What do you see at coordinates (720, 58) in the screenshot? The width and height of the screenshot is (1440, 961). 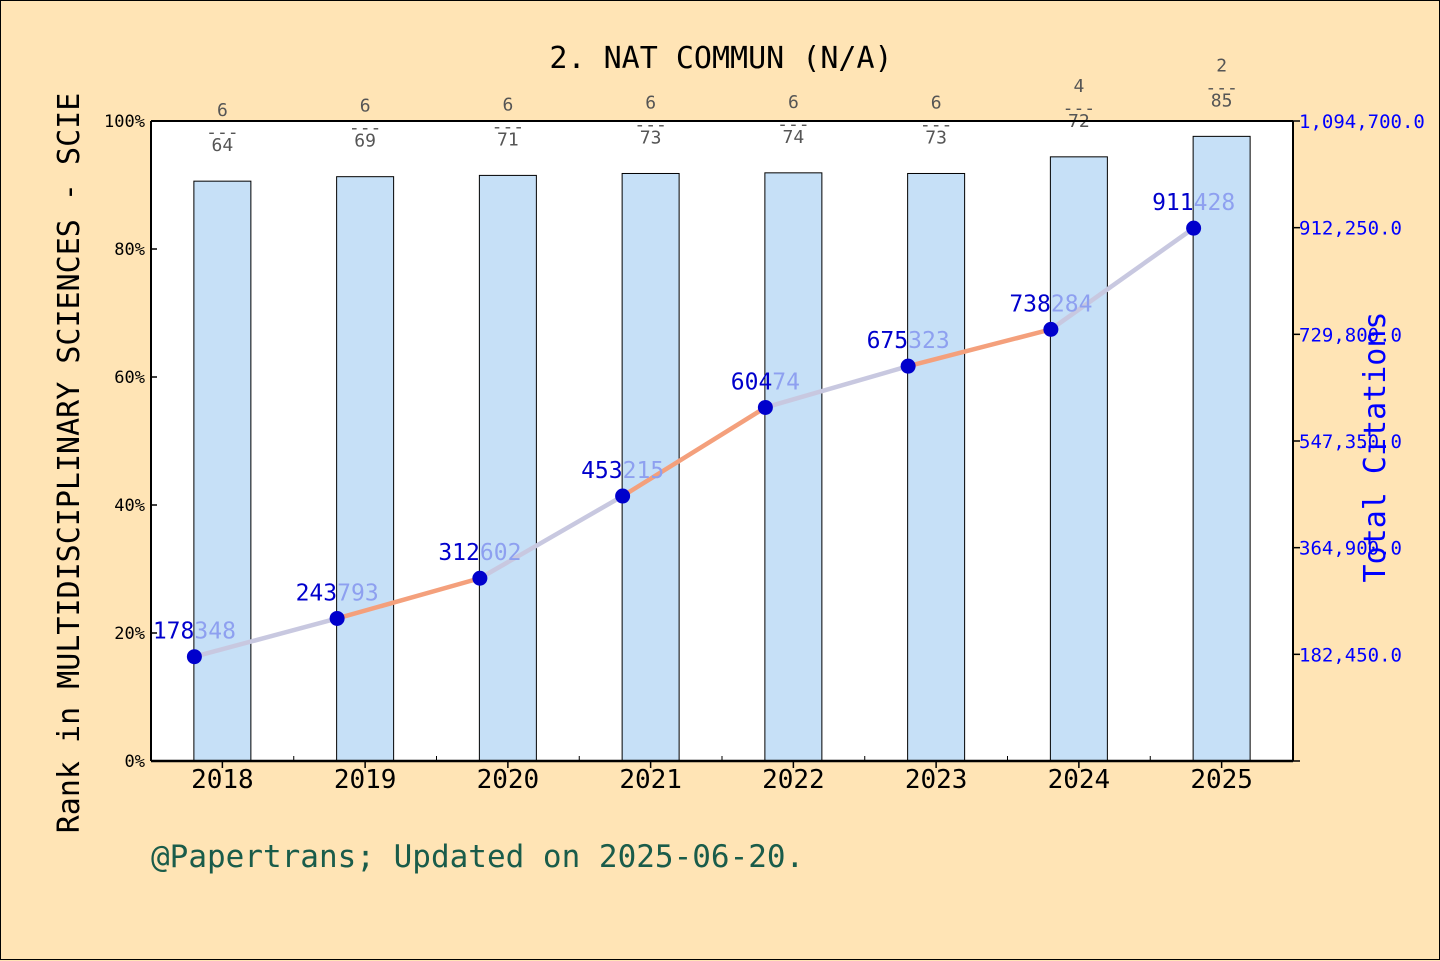 I see `chart-title: 2. NAT COMMUN (N/A)` at bounding box center [720, 58].